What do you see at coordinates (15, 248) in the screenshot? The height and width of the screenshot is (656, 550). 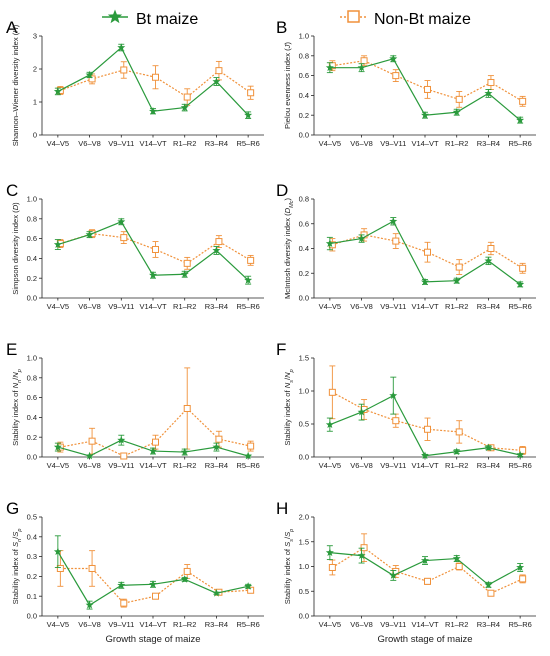 I see `y-axis-label: Simpson diversity index (D)` at bounding box center [15, 248].